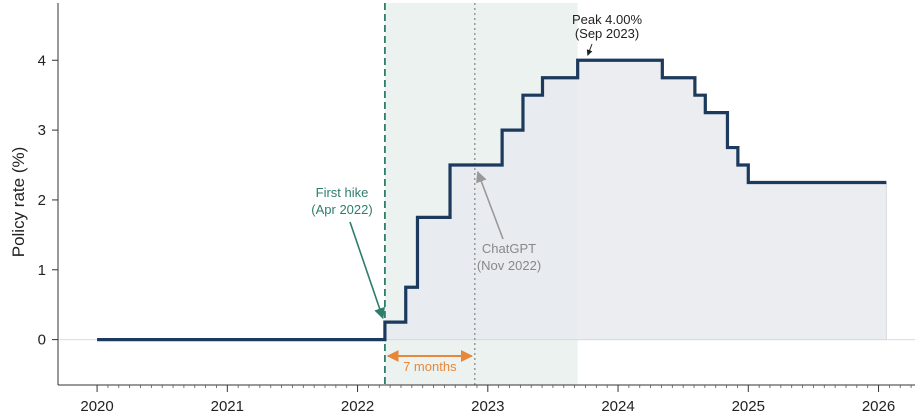 The width and height of the screenshot is (917, 419). What do you see at coordinates (42, 340) in the screenshot?
I see `y-tick-label: 0` at bounding box center [42, 340].